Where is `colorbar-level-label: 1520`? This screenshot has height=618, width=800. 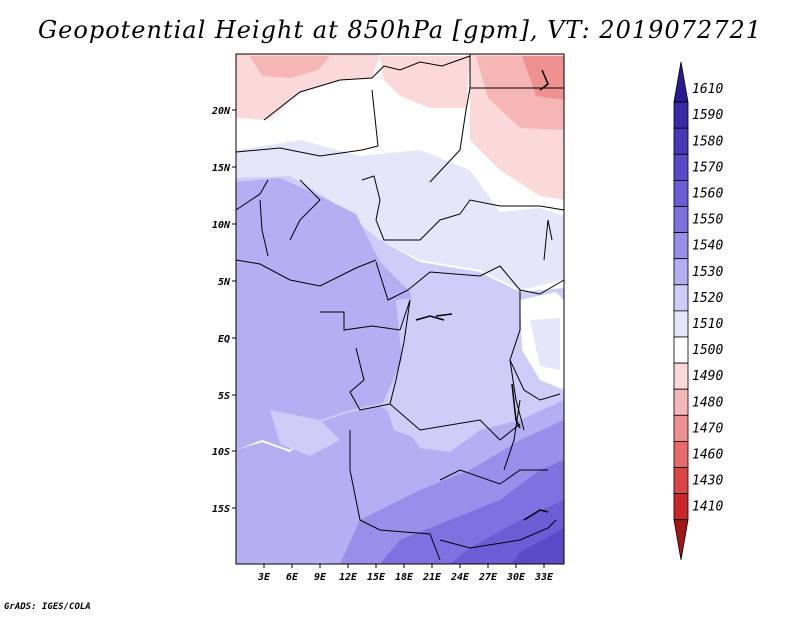 colorbar-level-label: 1520 is located at coordinates (707, 298).